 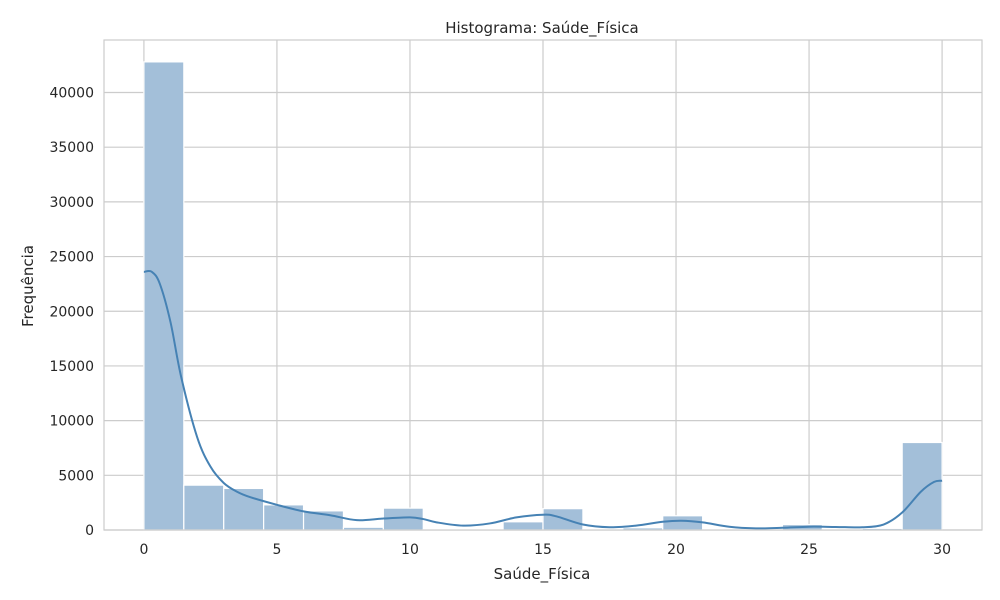 I want to click on y-tick-labels: 0 5000 10000 15000 20000 25000 30000 35000 40000, so click(x=71, y=313).